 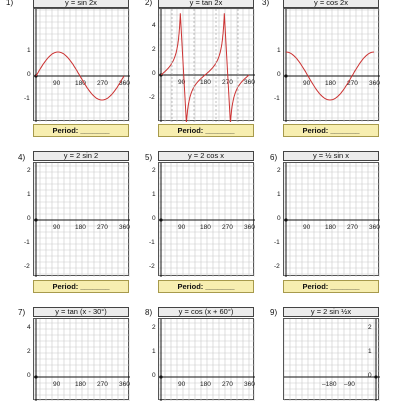 What do you see at coordinates (22, 312) in the screenshot?
I see `panel-number: 7)` at bounding box center [22, 312].